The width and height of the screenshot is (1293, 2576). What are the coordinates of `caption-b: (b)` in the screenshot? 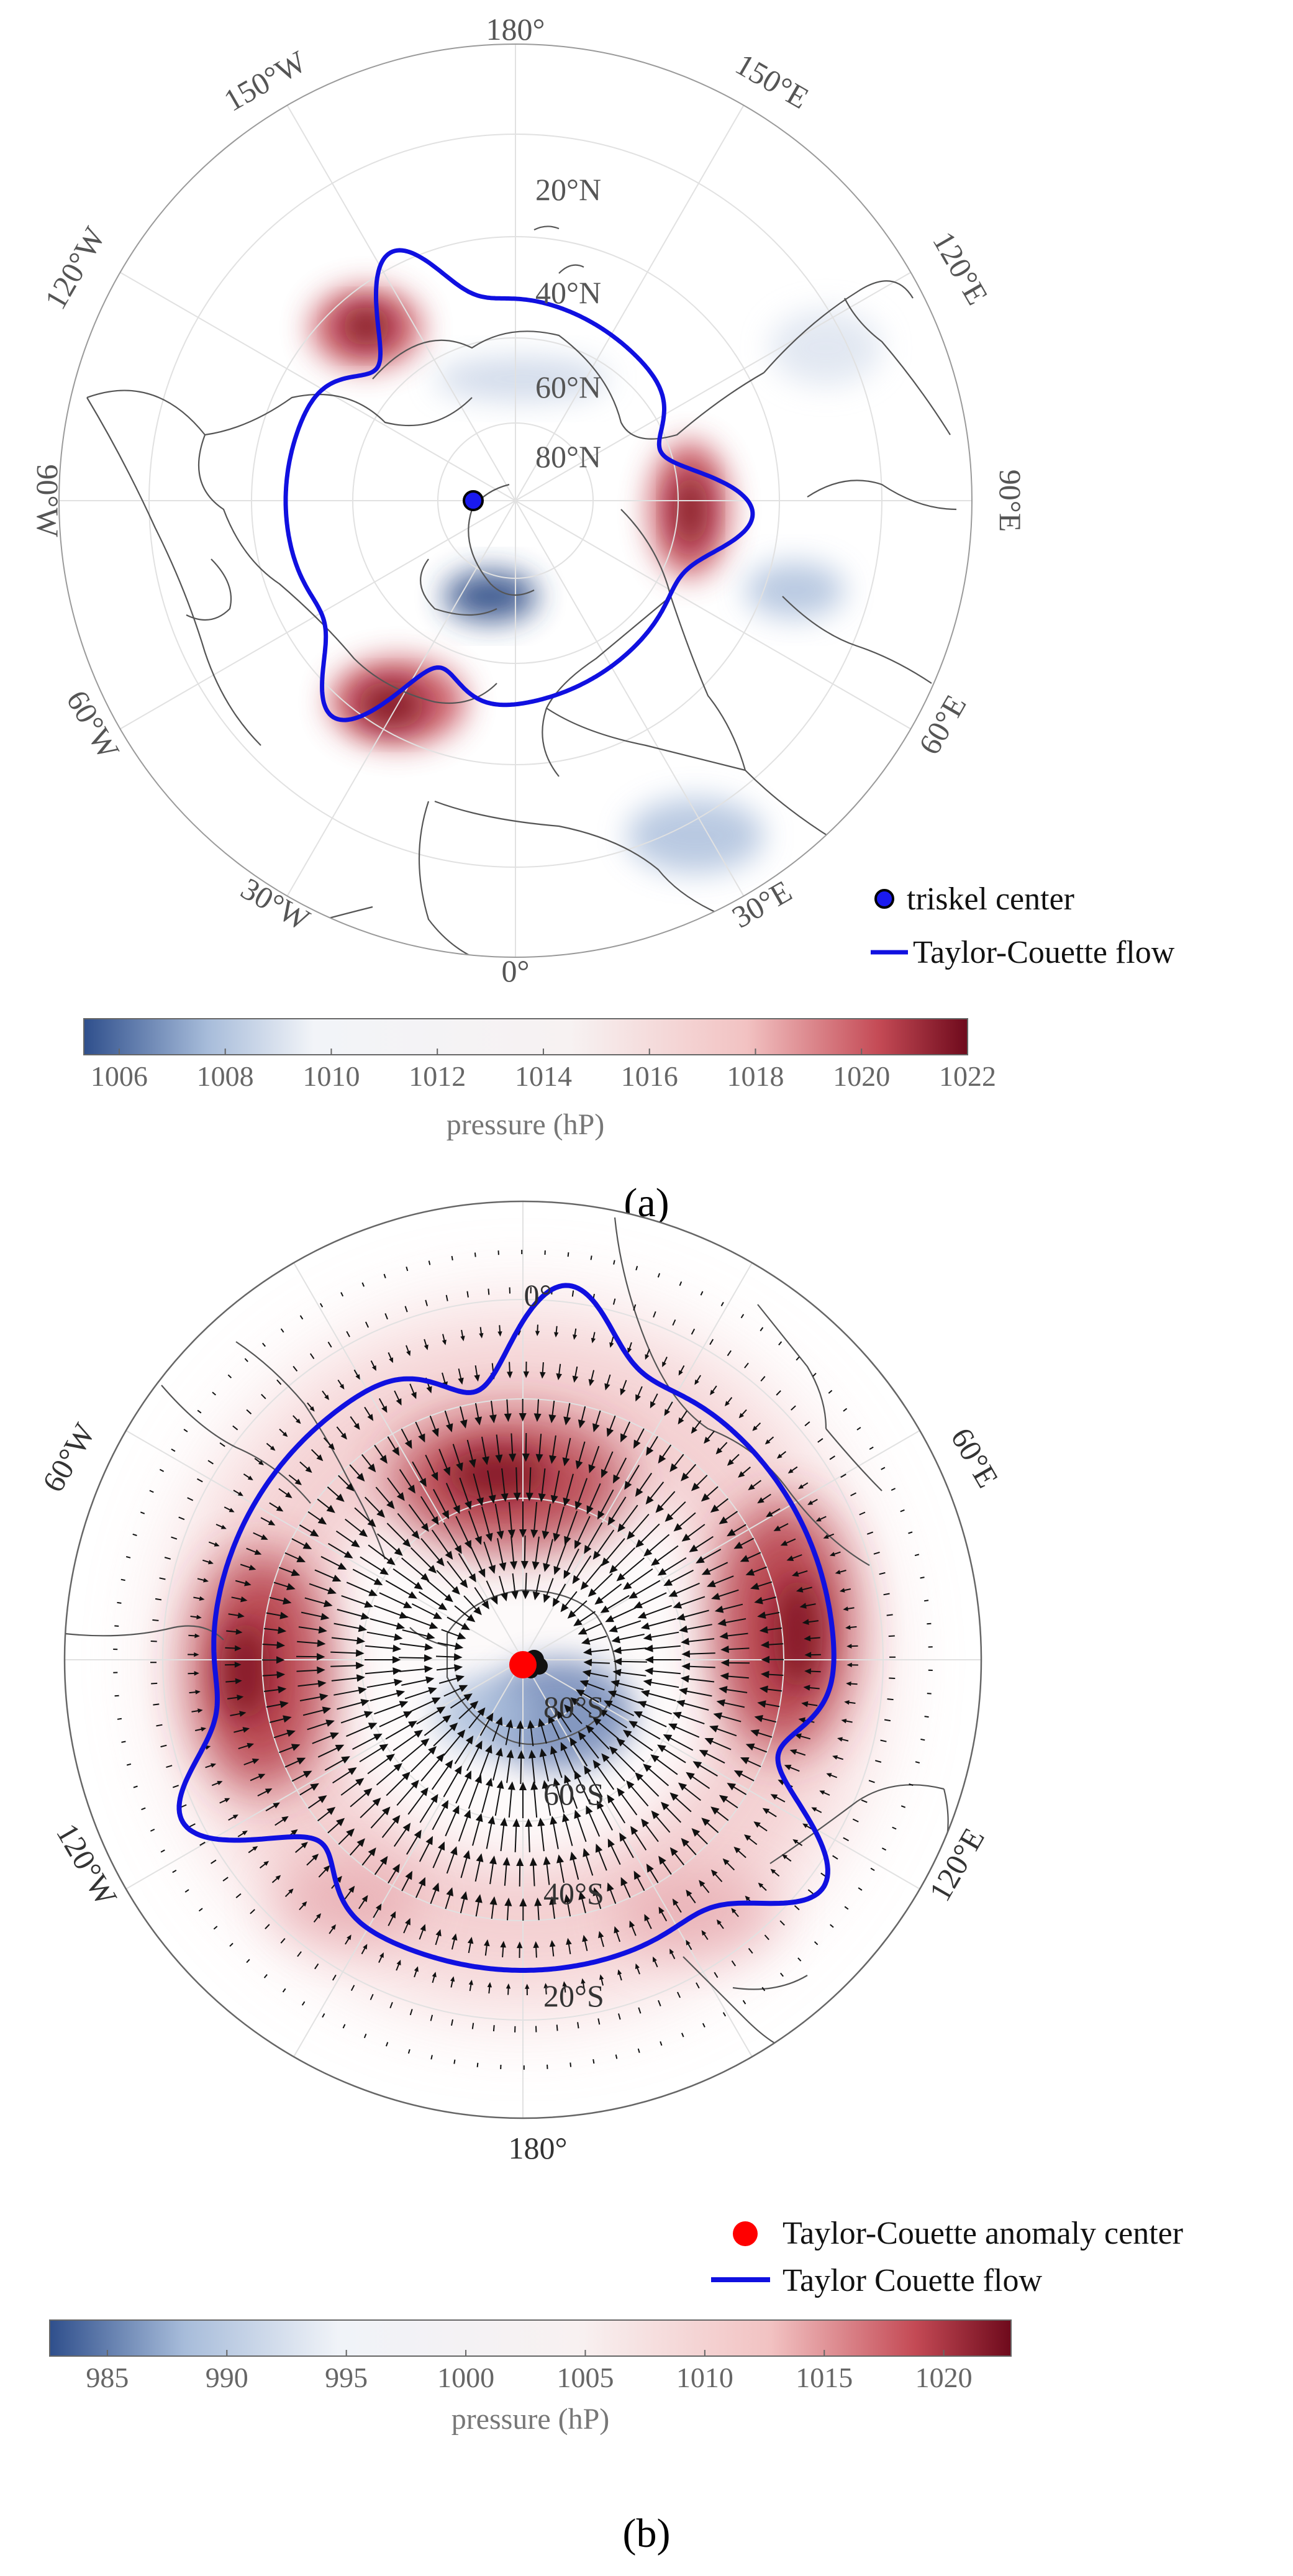 It's located at (647, 2533).